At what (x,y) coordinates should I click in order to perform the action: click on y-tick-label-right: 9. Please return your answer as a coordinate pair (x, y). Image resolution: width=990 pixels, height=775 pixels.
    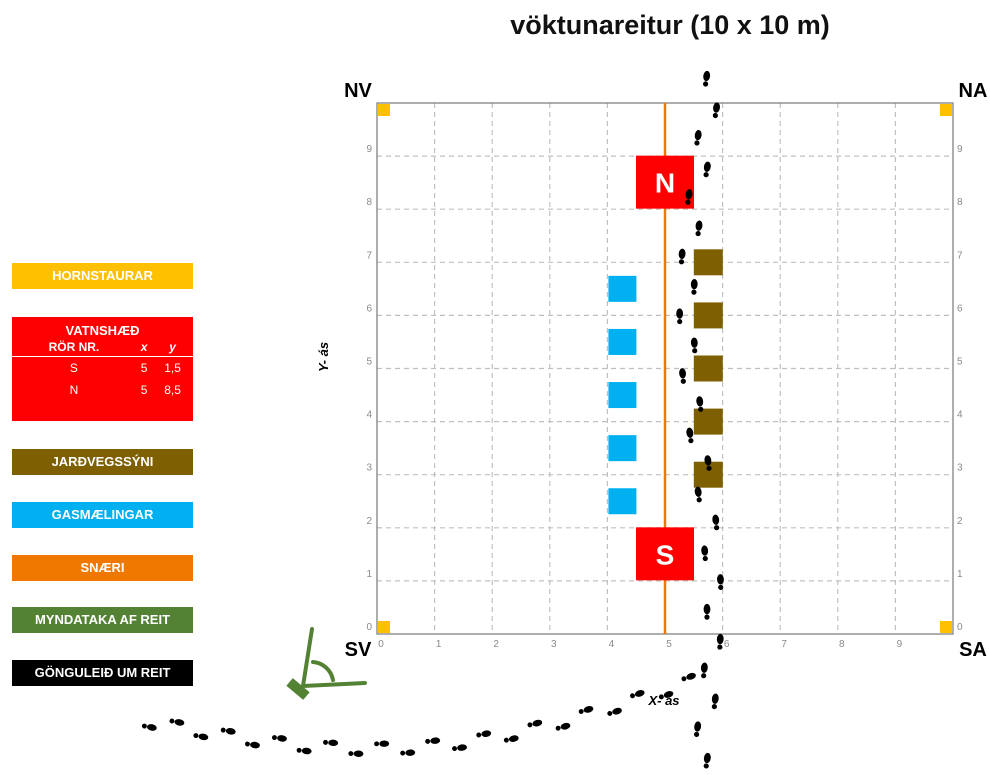
    Looking at the image, I should click on (960, 149).